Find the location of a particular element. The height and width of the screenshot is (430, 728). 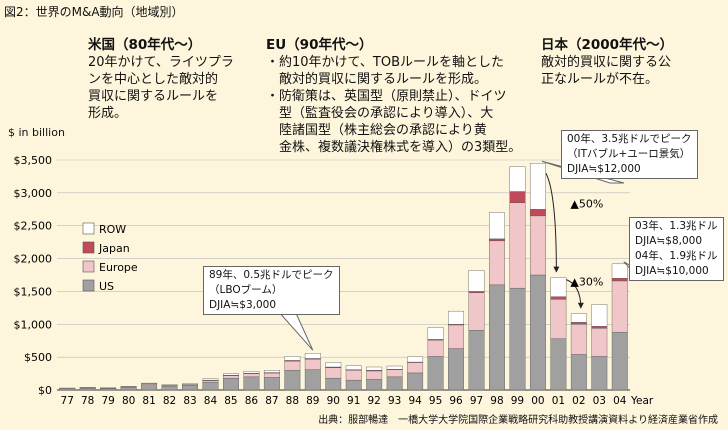

japan-line: 正なルールが不在。 is located at coordinates (600, 79).